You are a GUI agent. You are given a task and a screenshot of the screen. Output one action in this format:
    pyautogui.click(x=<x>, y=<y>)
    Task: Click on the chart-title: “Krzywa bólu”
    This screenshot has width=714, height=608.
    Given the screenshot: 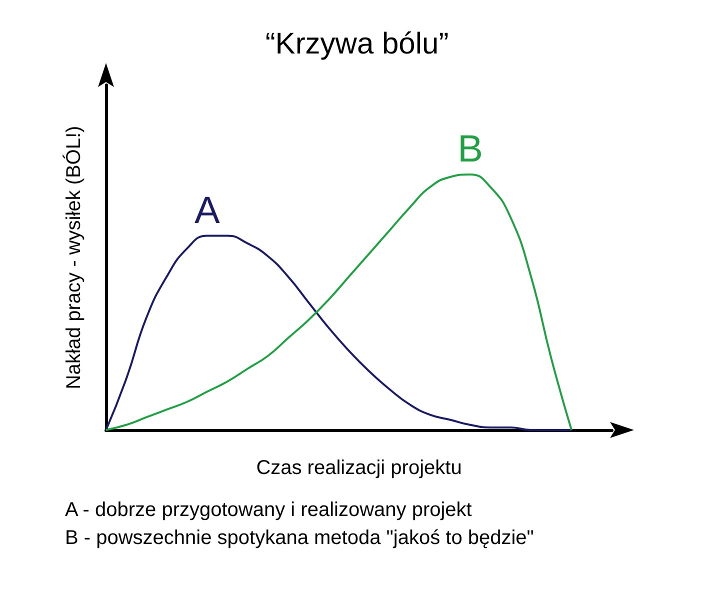 What is the action you would take?
    pyautogui.click(x=357, y=44)
    